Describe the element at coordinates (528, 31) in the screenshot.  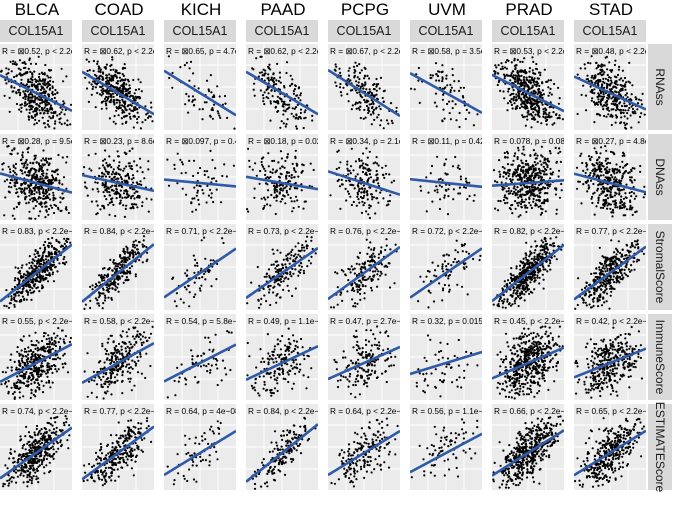
I see `gene-strip: COL15A1` at that location.